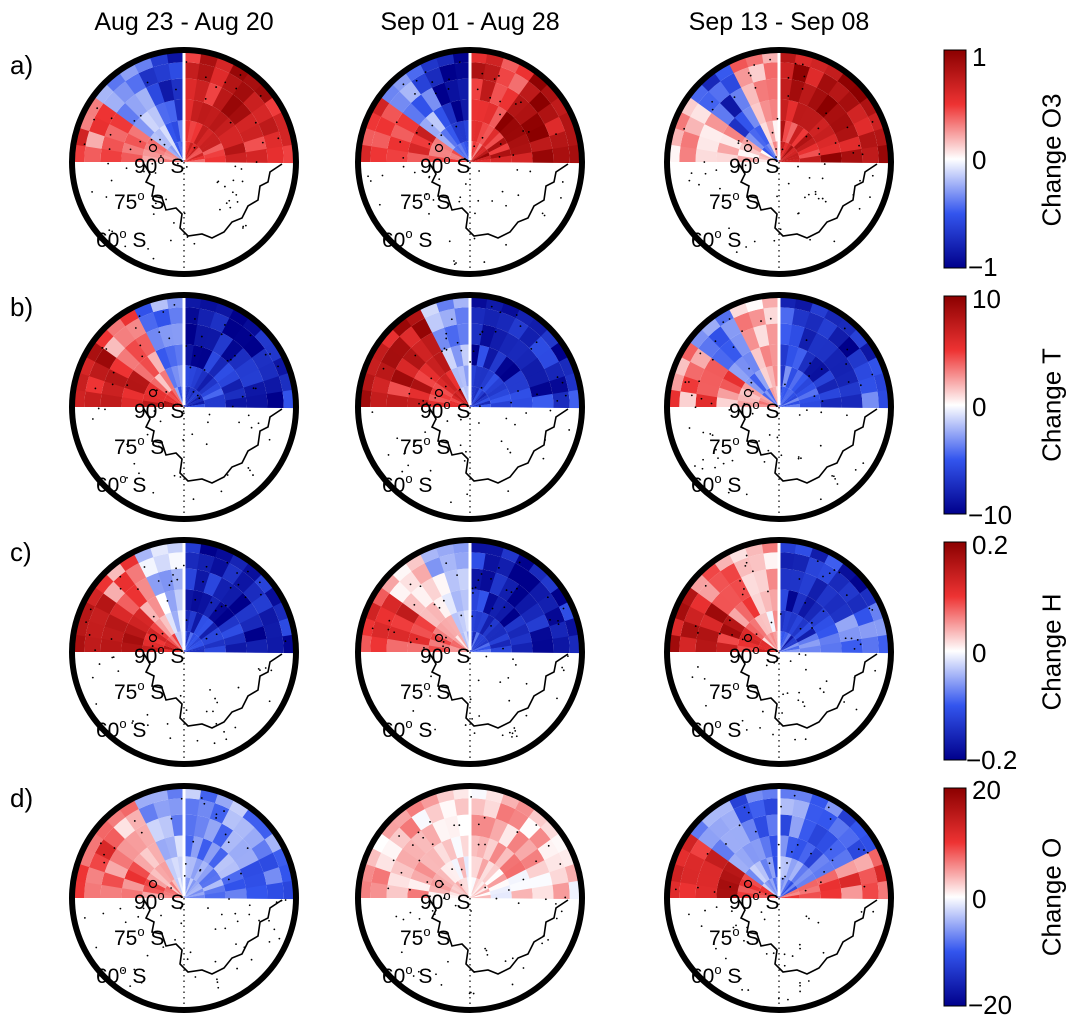 Image resolution: width=1072 pixels, height=1025 pixels. Describe the element at coordinates (22, 307) in the screenshot. I see `row-label-b: b)` at that location.